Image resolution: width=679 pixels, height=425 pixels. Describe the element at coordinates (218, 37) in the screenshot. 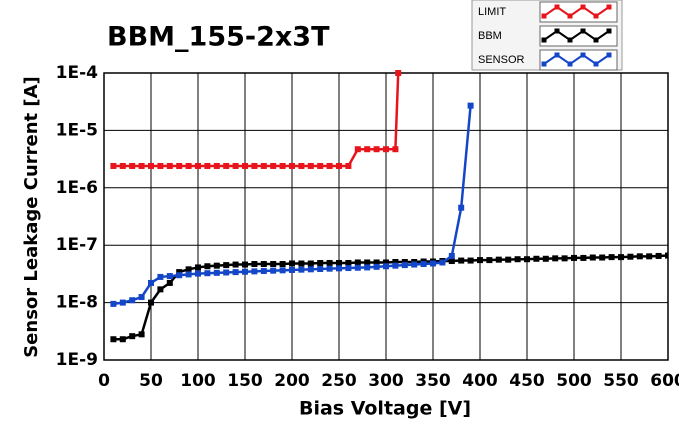

I see `chart-title: BBM_155-2x3T` at that location.